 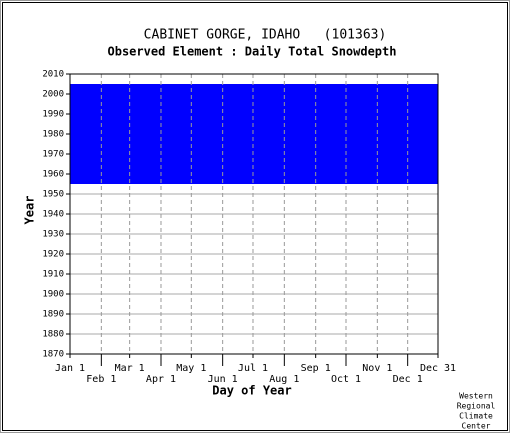 What do you see at coordinates (30, 210) in the screenshot?
I see `y-axis-label: Year` at bounding box center [30, 210].